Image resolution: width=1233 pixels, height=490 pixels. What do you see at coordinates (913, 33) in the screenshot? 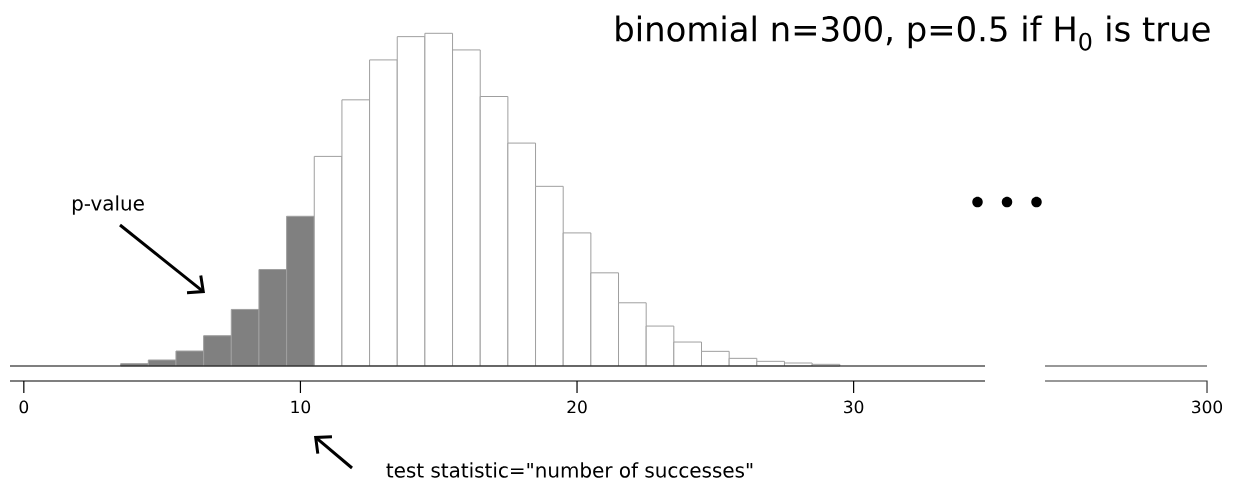
I see `chart-title: binomial n=300, p=0.5 if H$_{0}$ is true` at bounding box center [913, 33].